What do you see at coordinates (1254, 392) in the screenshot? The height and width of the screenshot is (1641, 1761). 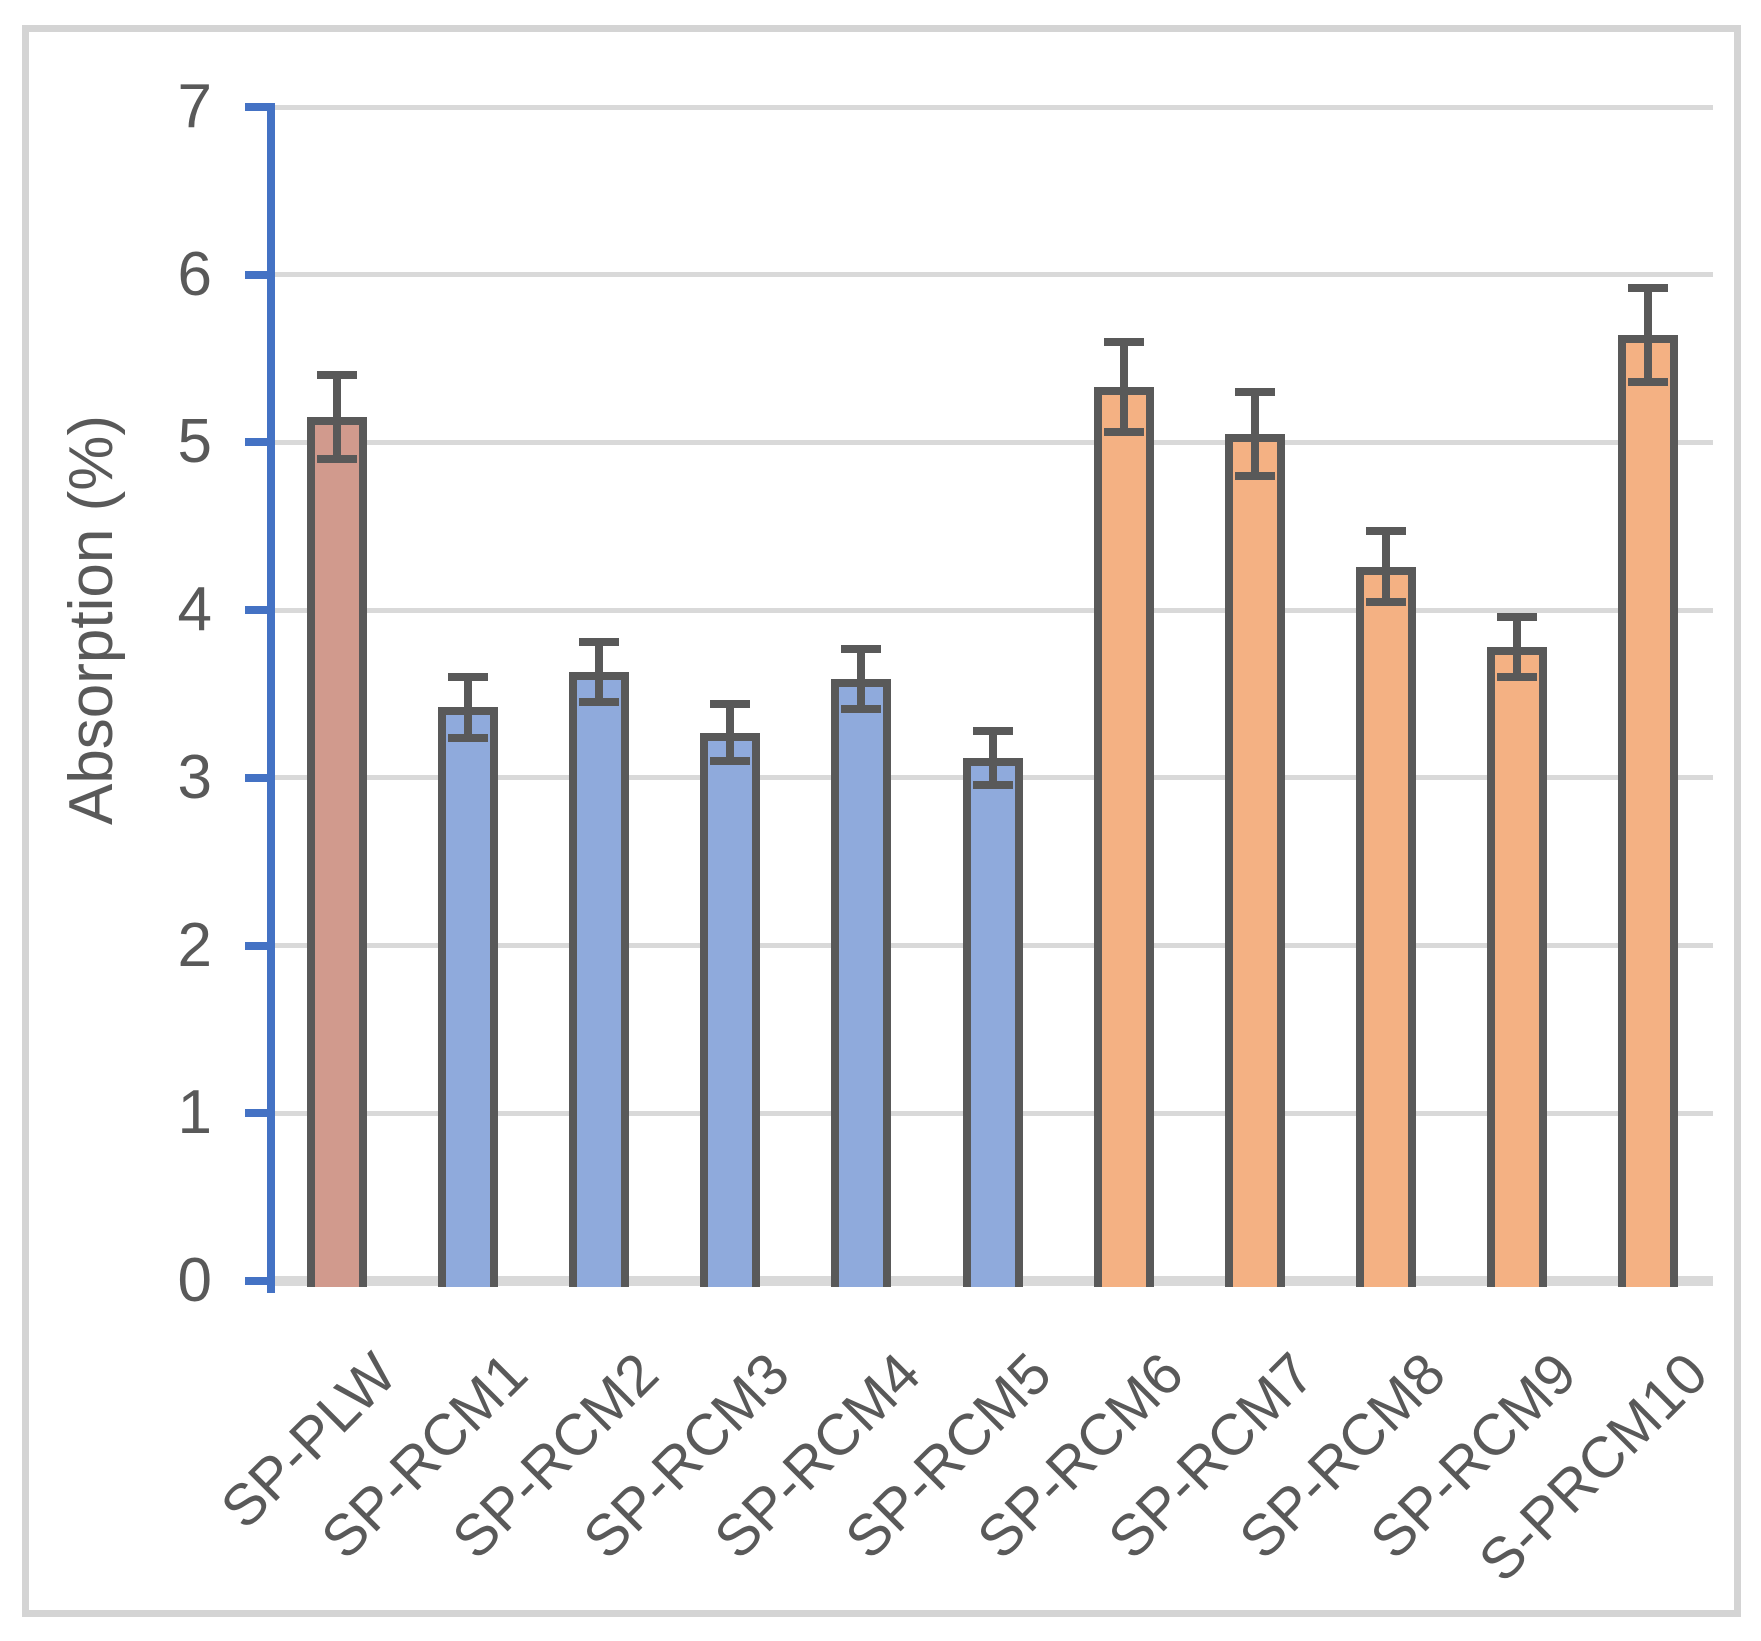 I see `error-bar-top-cap-sp-rcm7` at bounding box center [1254, 392].